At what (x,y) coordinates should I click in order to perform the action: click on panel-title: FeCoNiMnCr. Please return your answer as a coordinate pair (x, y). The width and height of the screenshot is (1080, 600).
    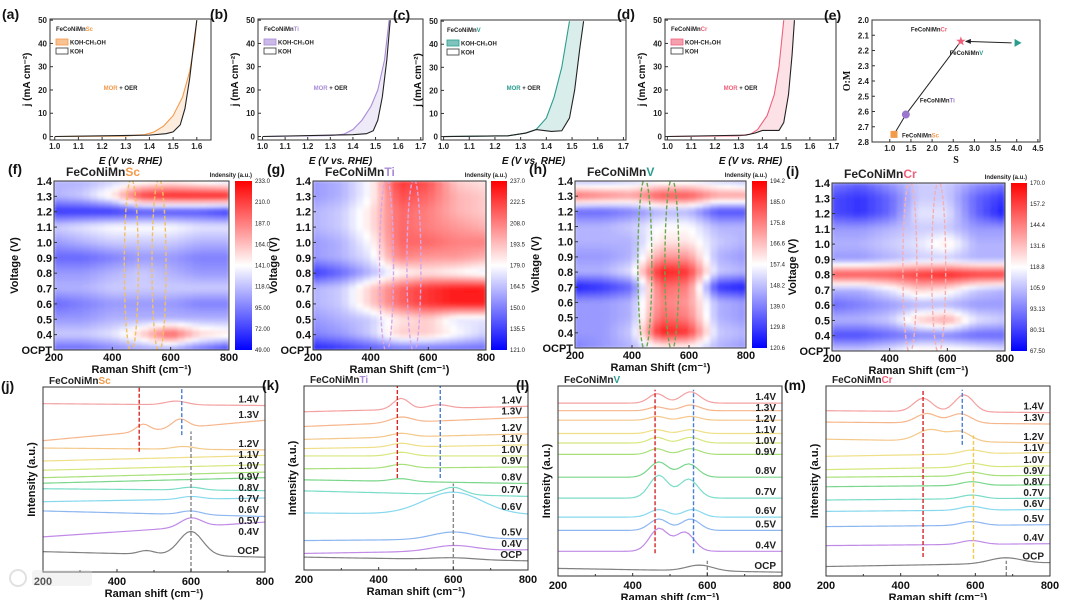
    Looking at the image, I should click on (862, 380).